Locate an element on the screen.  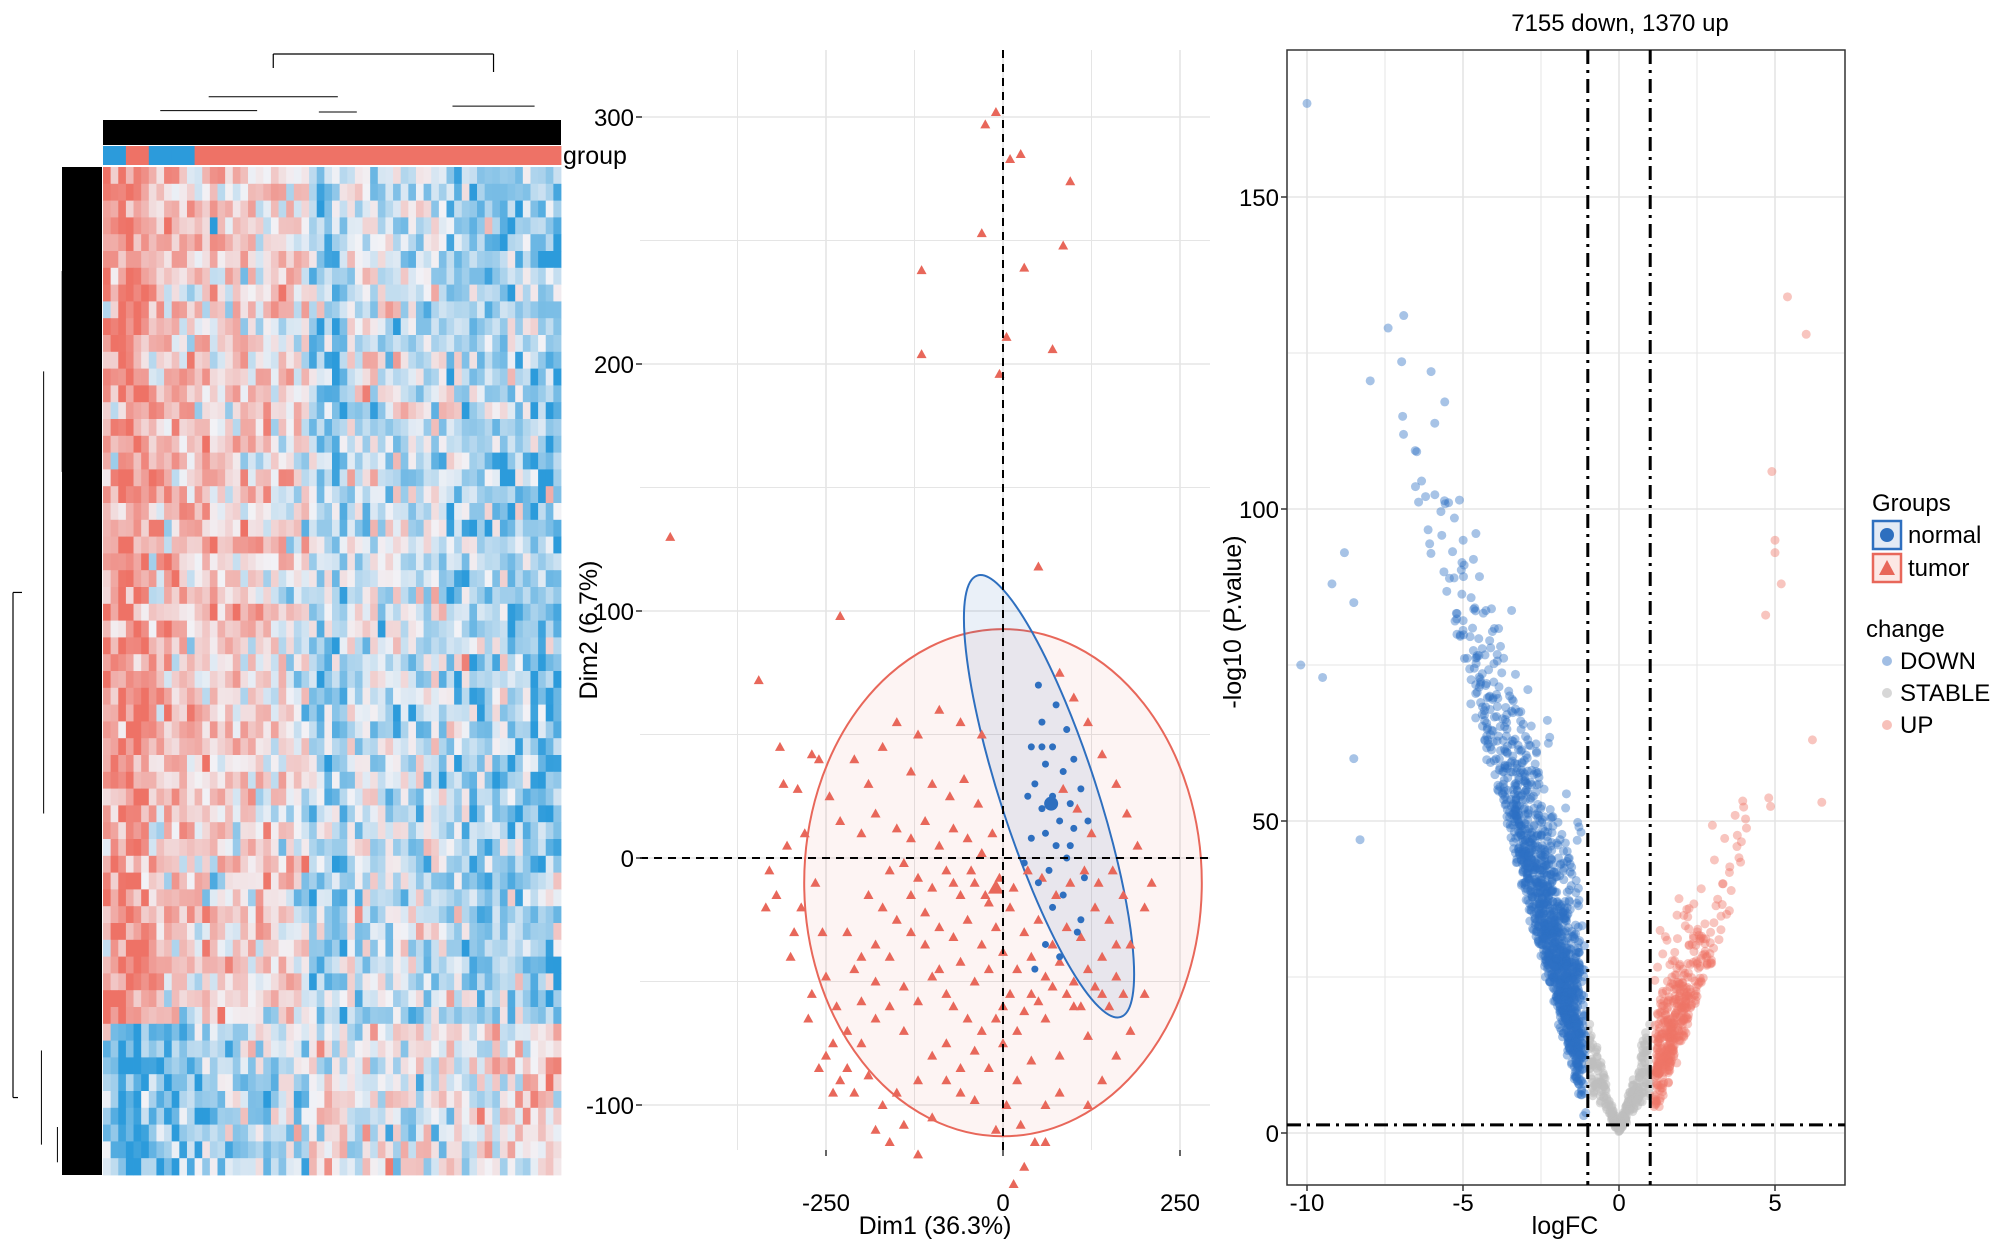
pca-y-axis-title: Dim2 (6.7%) is located at coordinates (589, 630).